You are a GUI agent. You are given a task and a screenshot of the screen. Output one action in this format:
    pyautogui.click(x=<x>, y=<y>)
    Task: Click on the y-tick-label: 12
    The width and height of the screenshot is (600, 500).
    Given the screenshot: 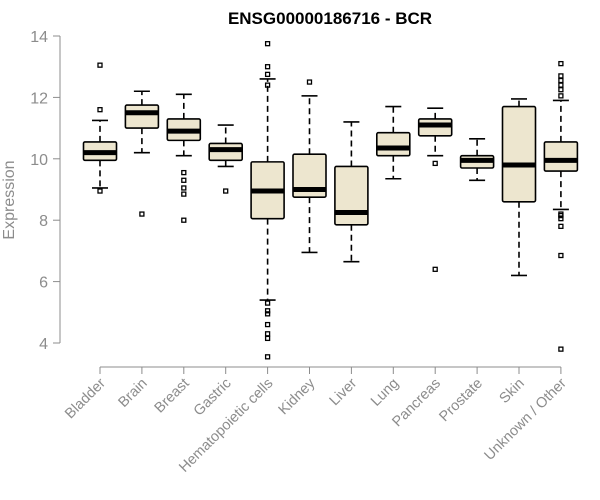 What is the action you would take?
    pyautogui.click(x=39, y=98)
    